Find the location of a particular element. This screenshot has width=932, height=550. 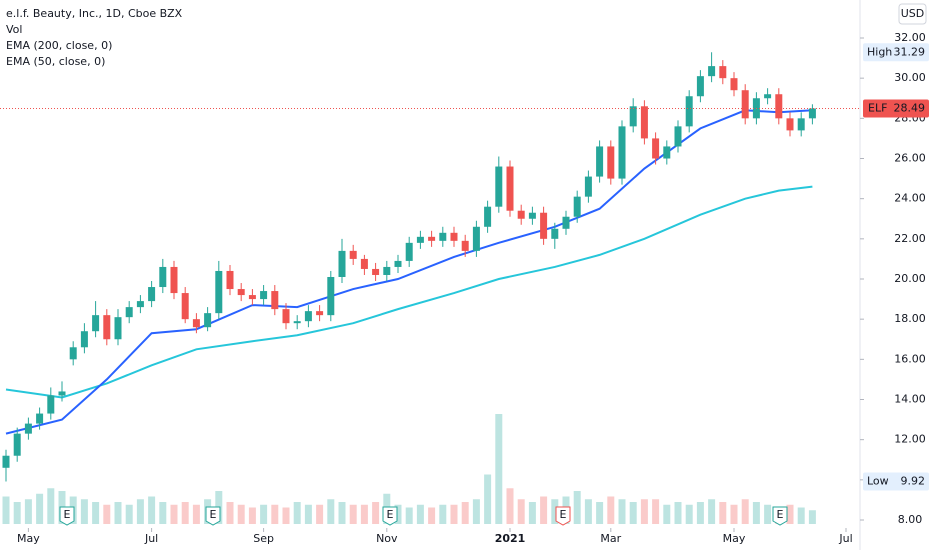

y-tick-label: 18.00 is located at coordinates (910, 318).